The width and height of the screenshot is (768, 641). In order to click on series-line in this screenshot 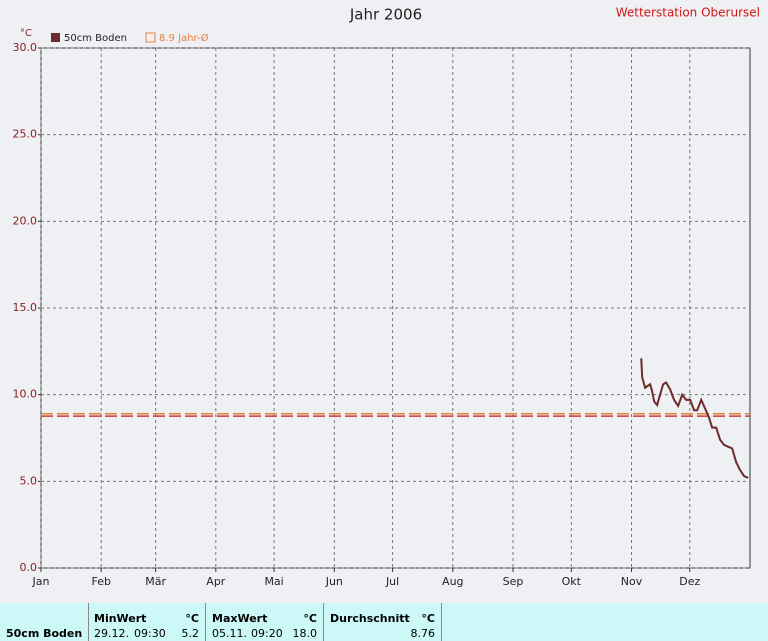, I will do `click(694, 418)`.